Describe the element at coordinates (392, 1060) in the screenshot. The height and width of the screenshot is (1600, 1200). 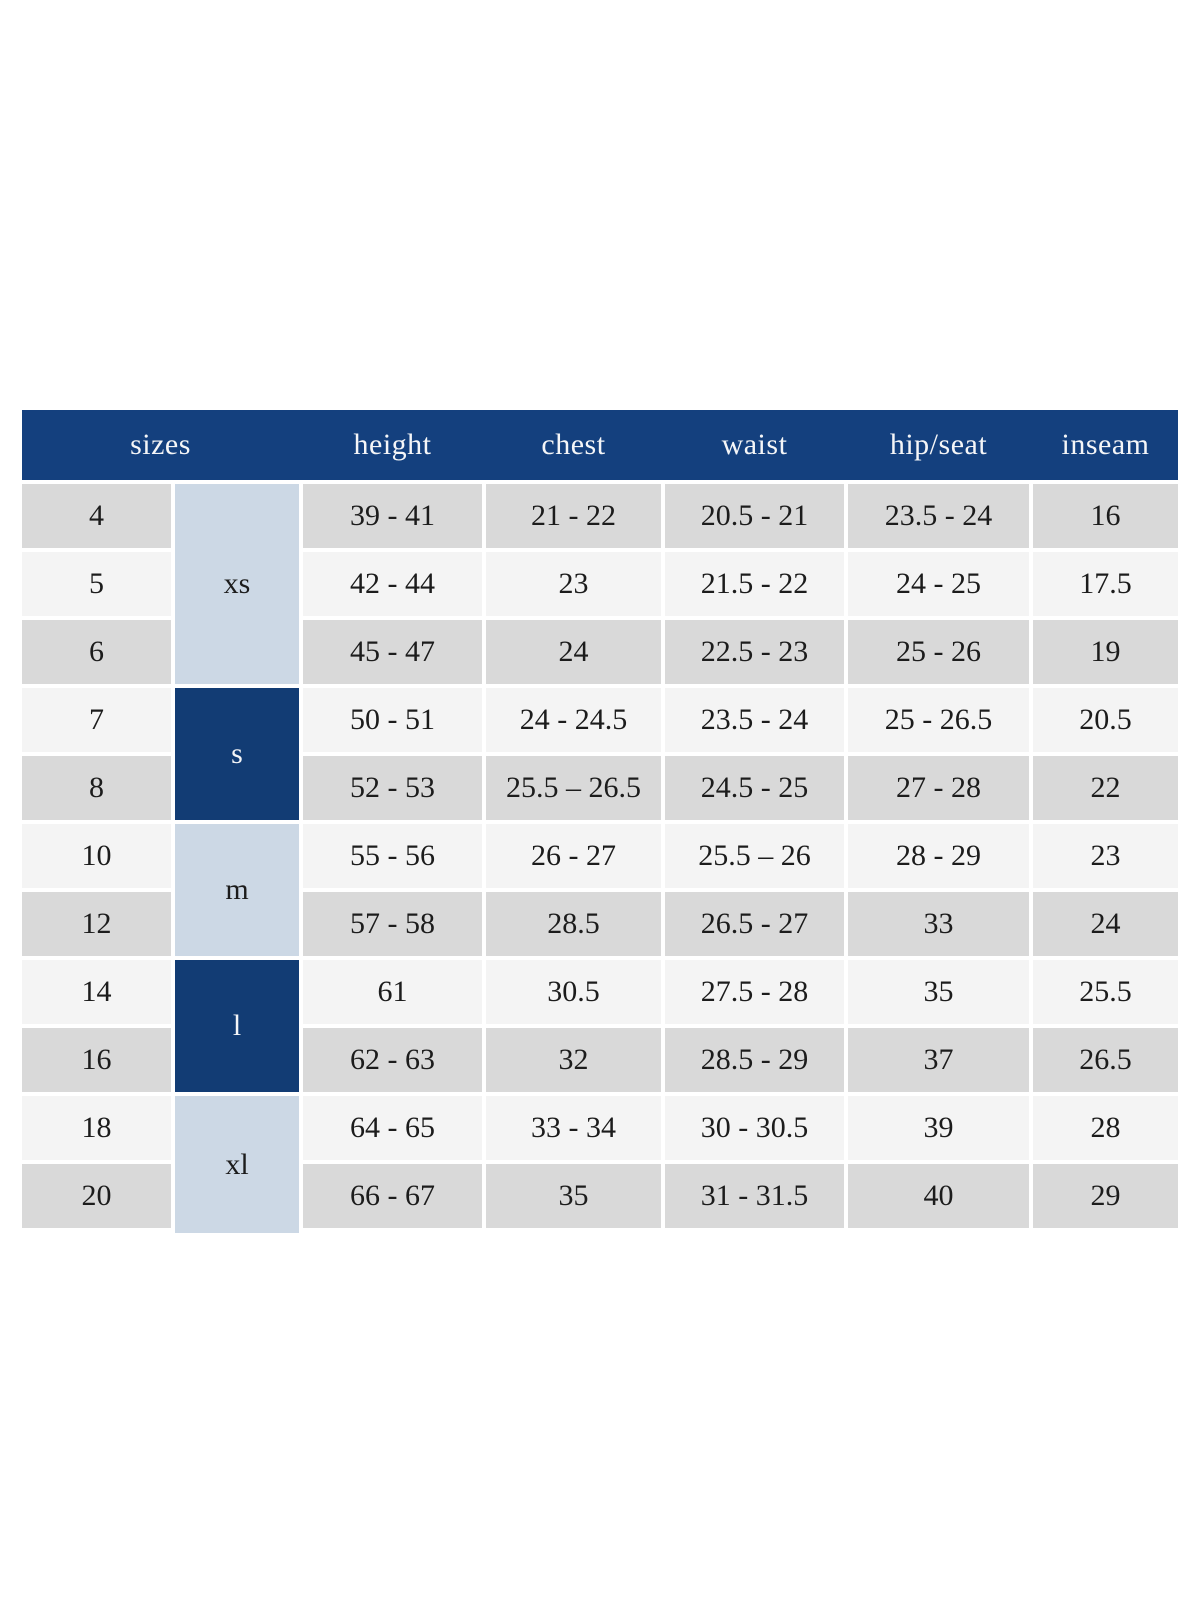
I see `cell-height: 62 - 63` at that location.